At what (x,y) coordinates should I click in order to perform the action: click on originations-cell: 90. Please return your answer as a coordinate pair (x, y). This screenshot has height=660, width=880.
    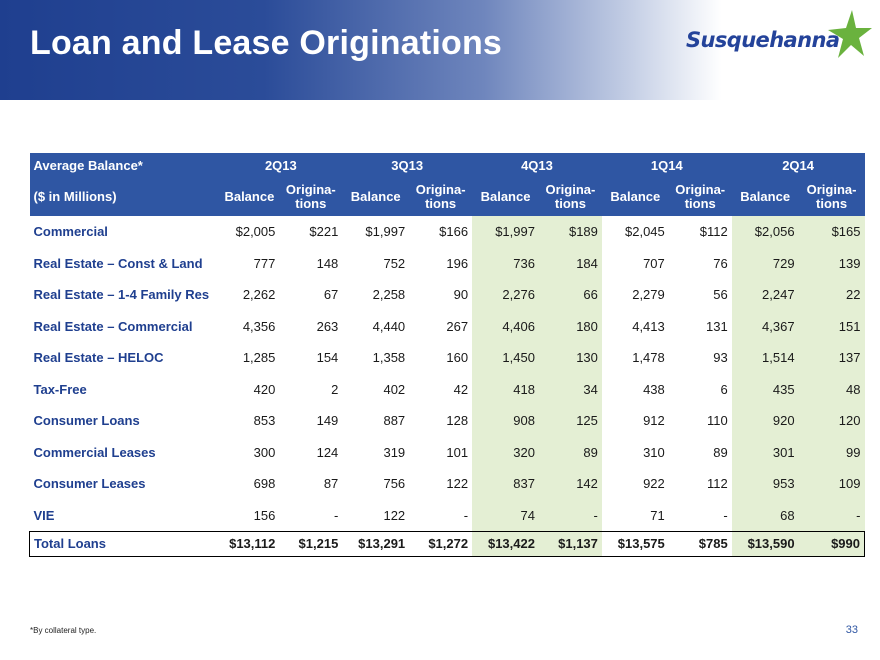
    Looking at the image, I should click on (461, 295).